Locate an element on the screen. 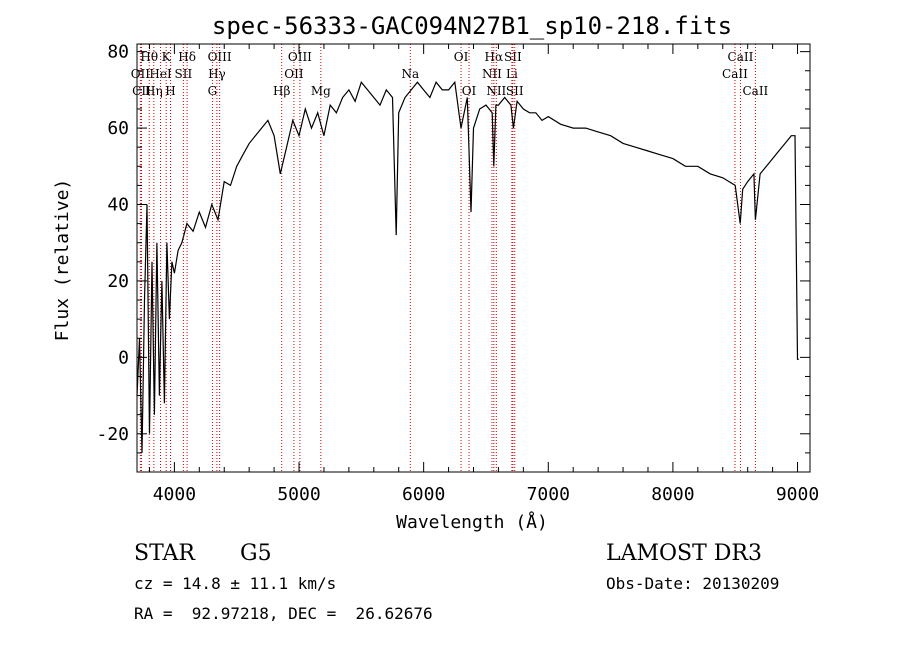 This screenshot has width=900, height=649. spectral-line-label-15: Mg is located at coordinates (321, 91).